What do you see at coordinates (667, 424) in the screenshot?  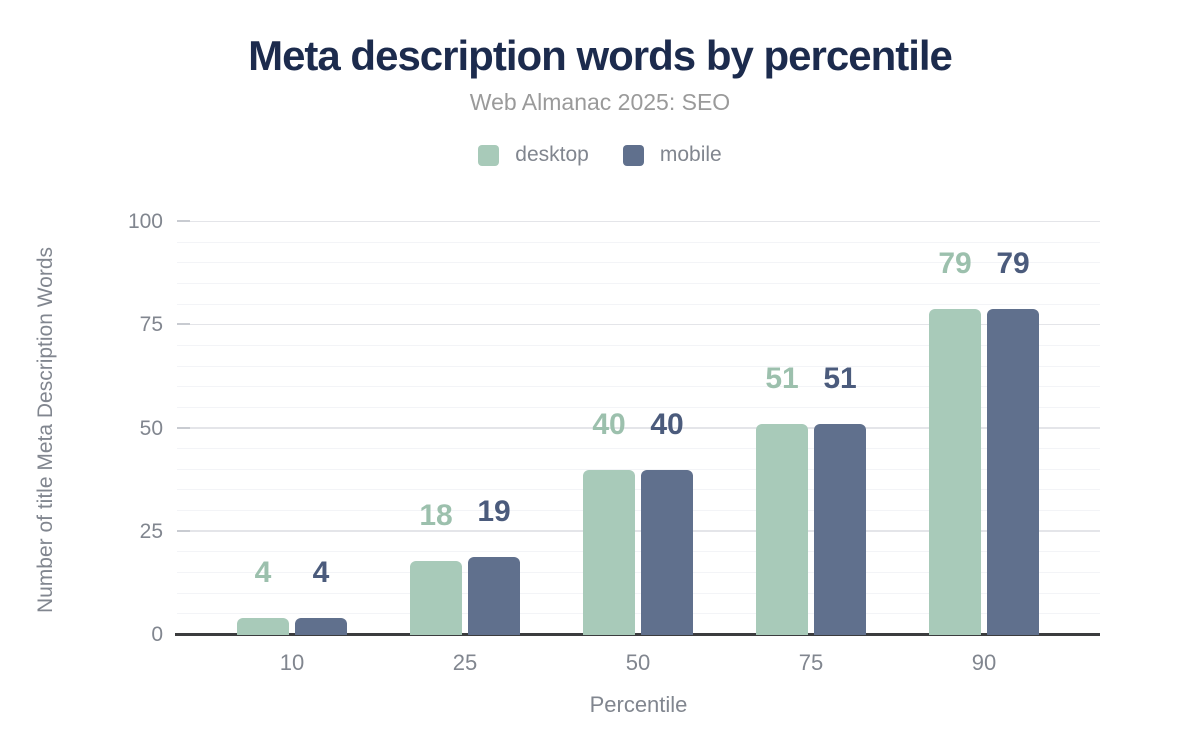 I see `value-label-mobile-p50: 40` at bounding box center [667, 424].